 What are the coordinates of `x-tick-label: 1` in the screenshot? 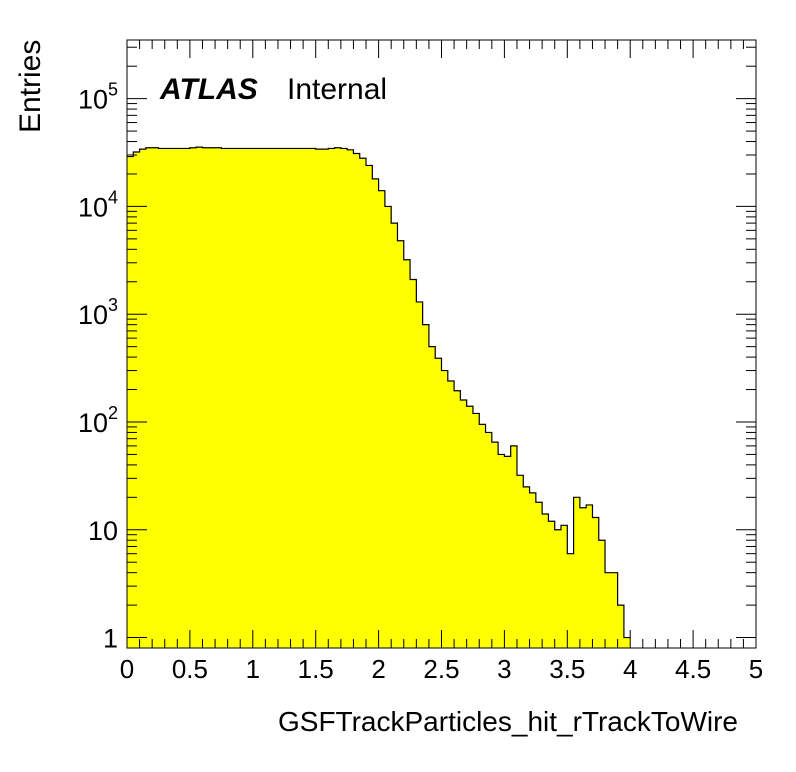 It's located at (253, 669).